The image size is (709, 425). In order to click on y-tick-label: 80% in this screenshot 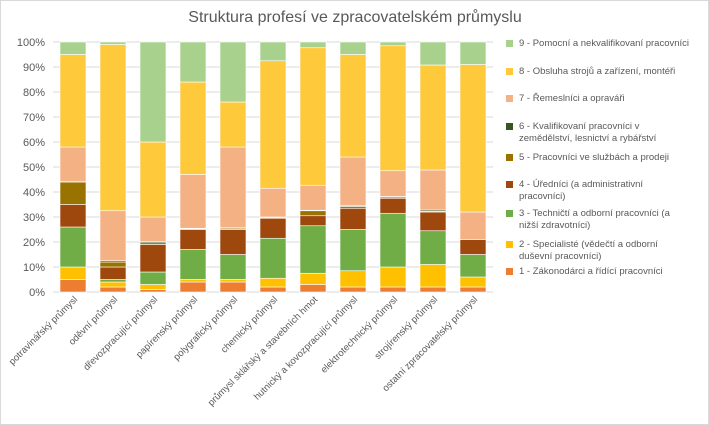, I will do `click(34, 93)`.